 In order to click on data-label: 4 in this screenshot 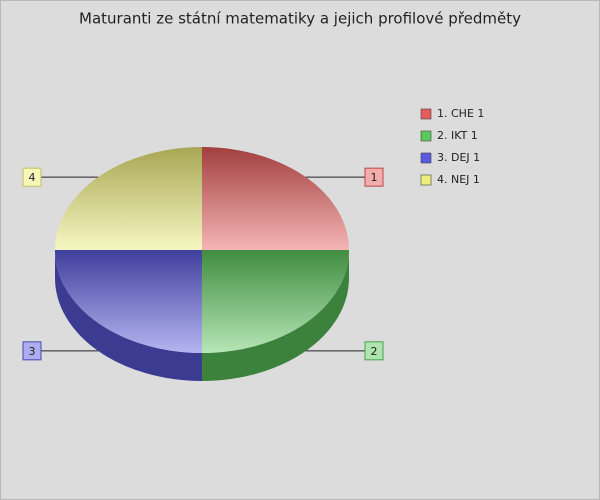, I will do `click(32, 177)`.